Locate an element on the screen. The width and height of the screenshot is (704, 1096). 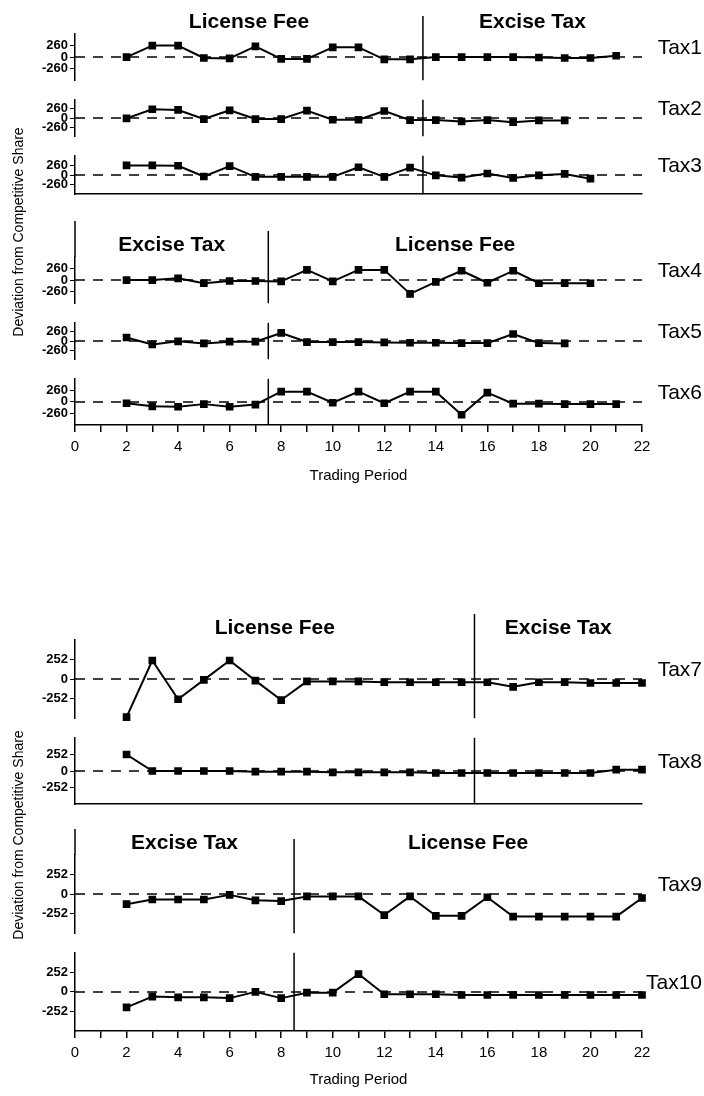
series-label: Tax1 is located at coordinates (679, 46).